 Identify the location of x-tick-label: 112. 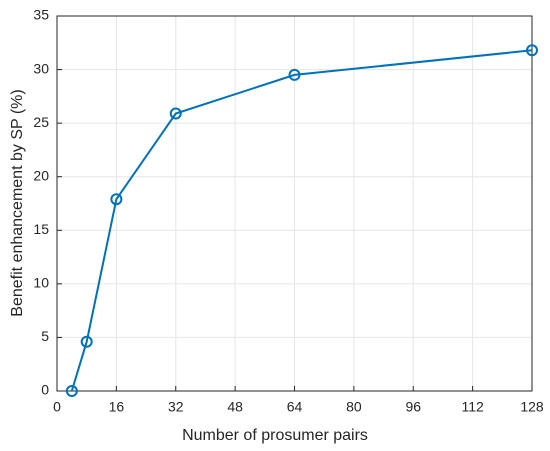
(472, 407).